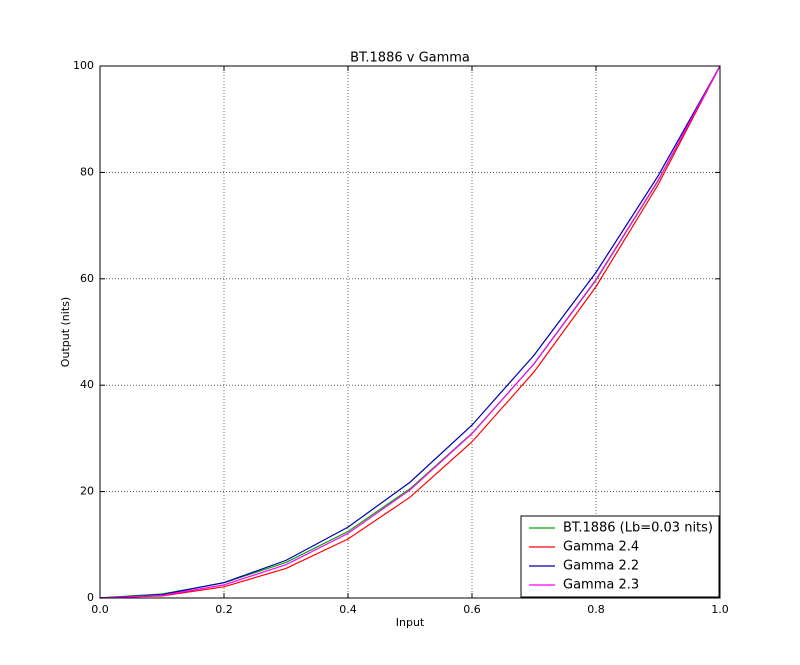 The width and height of the screenshot is (800, 665). What do you see at coordinates (87, 171) in the screenshot?
I see `y-tick-label: 80` at bounding box center [87, 171].